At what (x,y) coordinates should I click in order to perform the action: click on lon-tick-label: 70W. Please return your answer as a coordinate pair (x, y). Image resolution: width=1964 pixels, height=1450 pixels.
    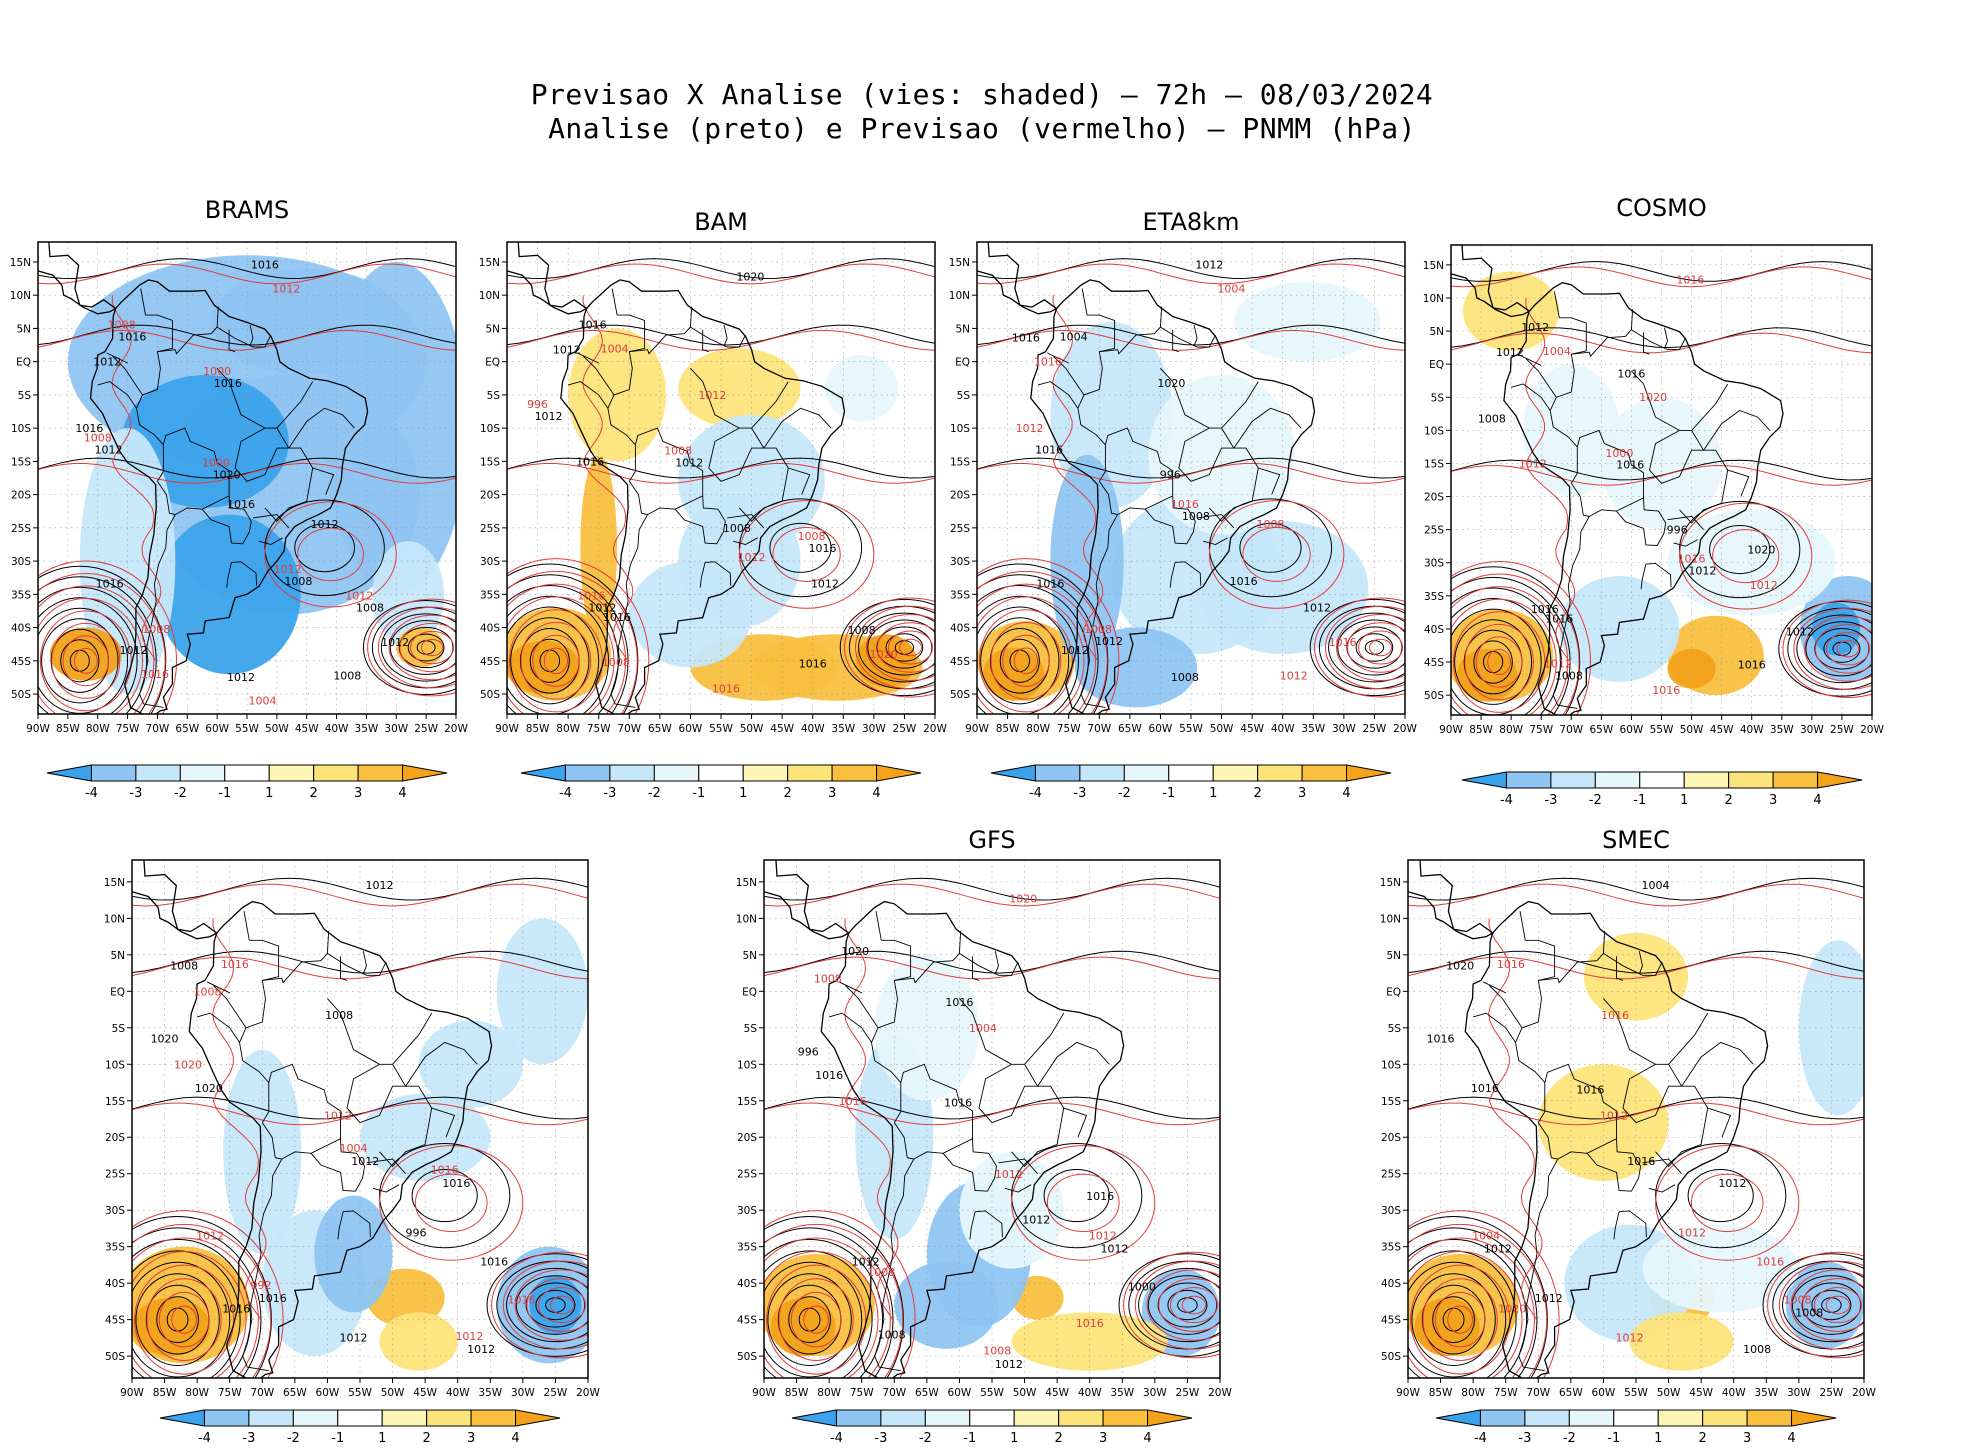
    Looking at the image, I should click on (158, 729).